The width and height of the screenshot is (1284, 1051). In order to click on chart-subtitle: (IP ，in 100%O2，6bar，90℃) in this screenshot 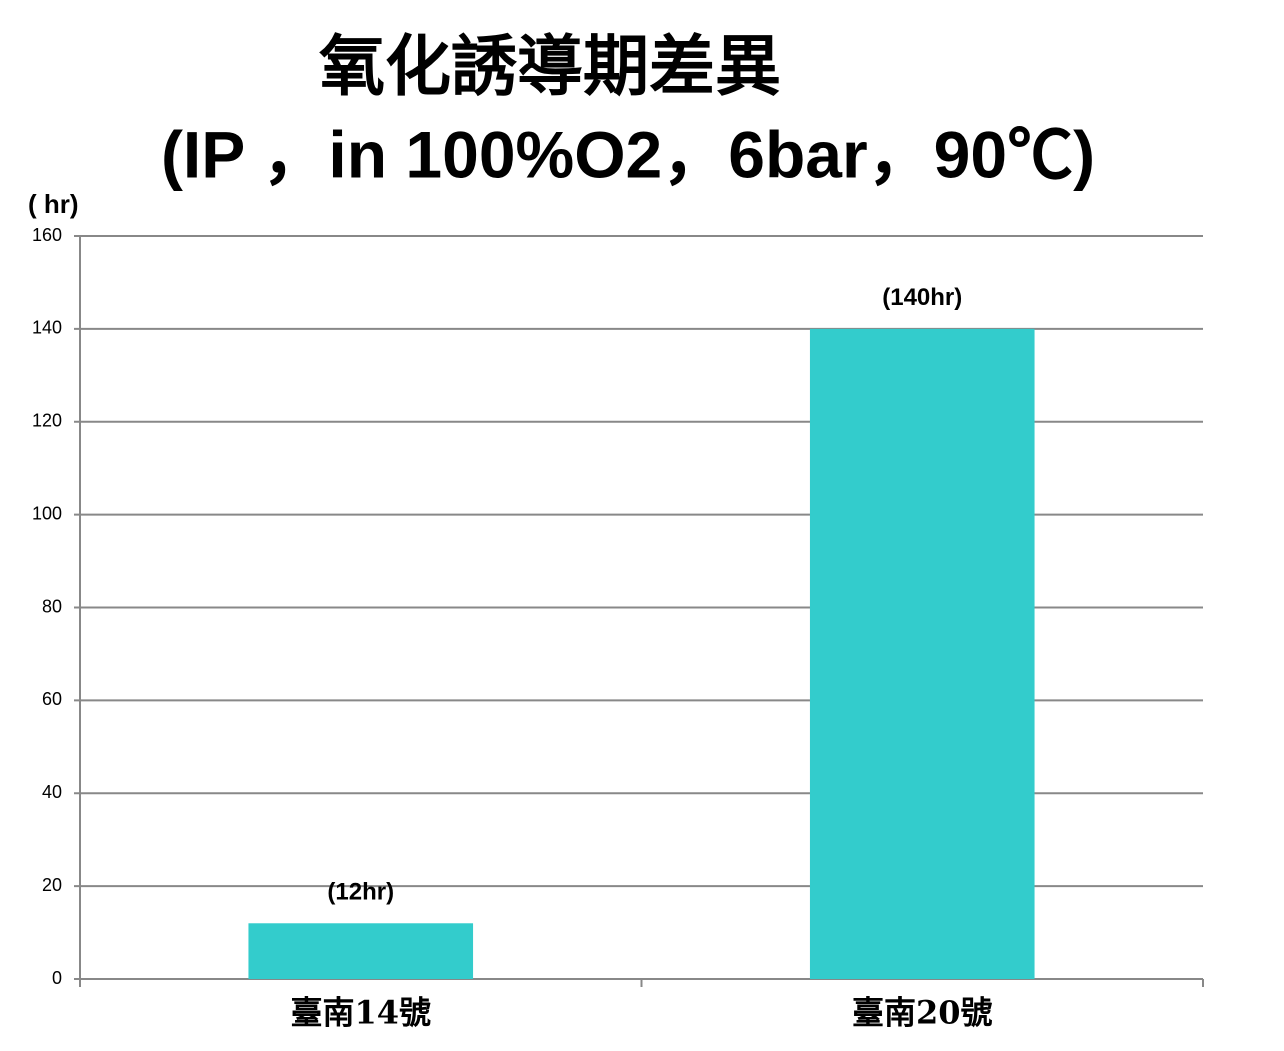, I will do `click(628, 154)`.